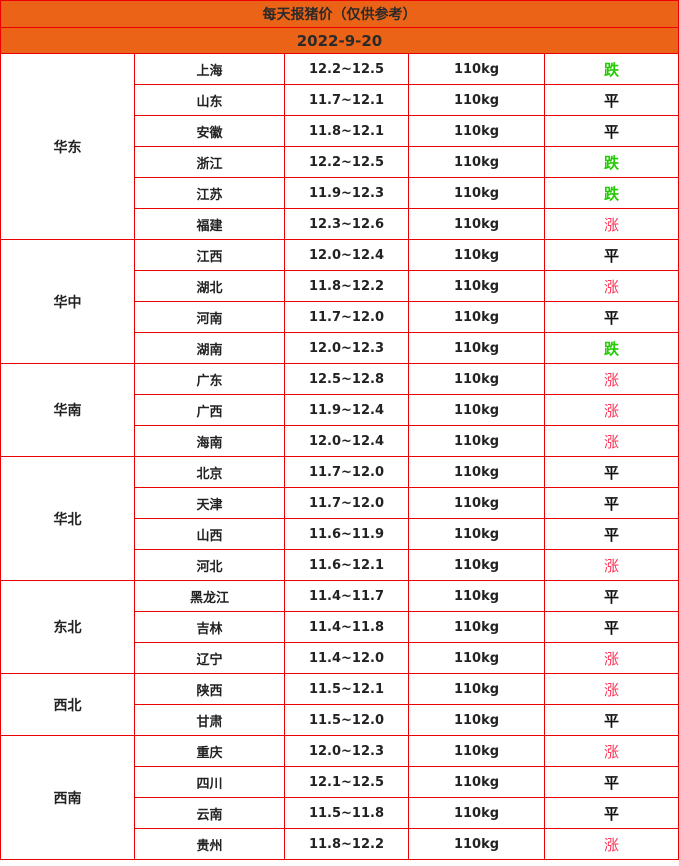 Image resolution: width=679 pixels, height=866 pixels. What do you see at coordinates (67, 797) in the screenshot?
I see `region-cell: 西南` at bounding box center [67, 797].